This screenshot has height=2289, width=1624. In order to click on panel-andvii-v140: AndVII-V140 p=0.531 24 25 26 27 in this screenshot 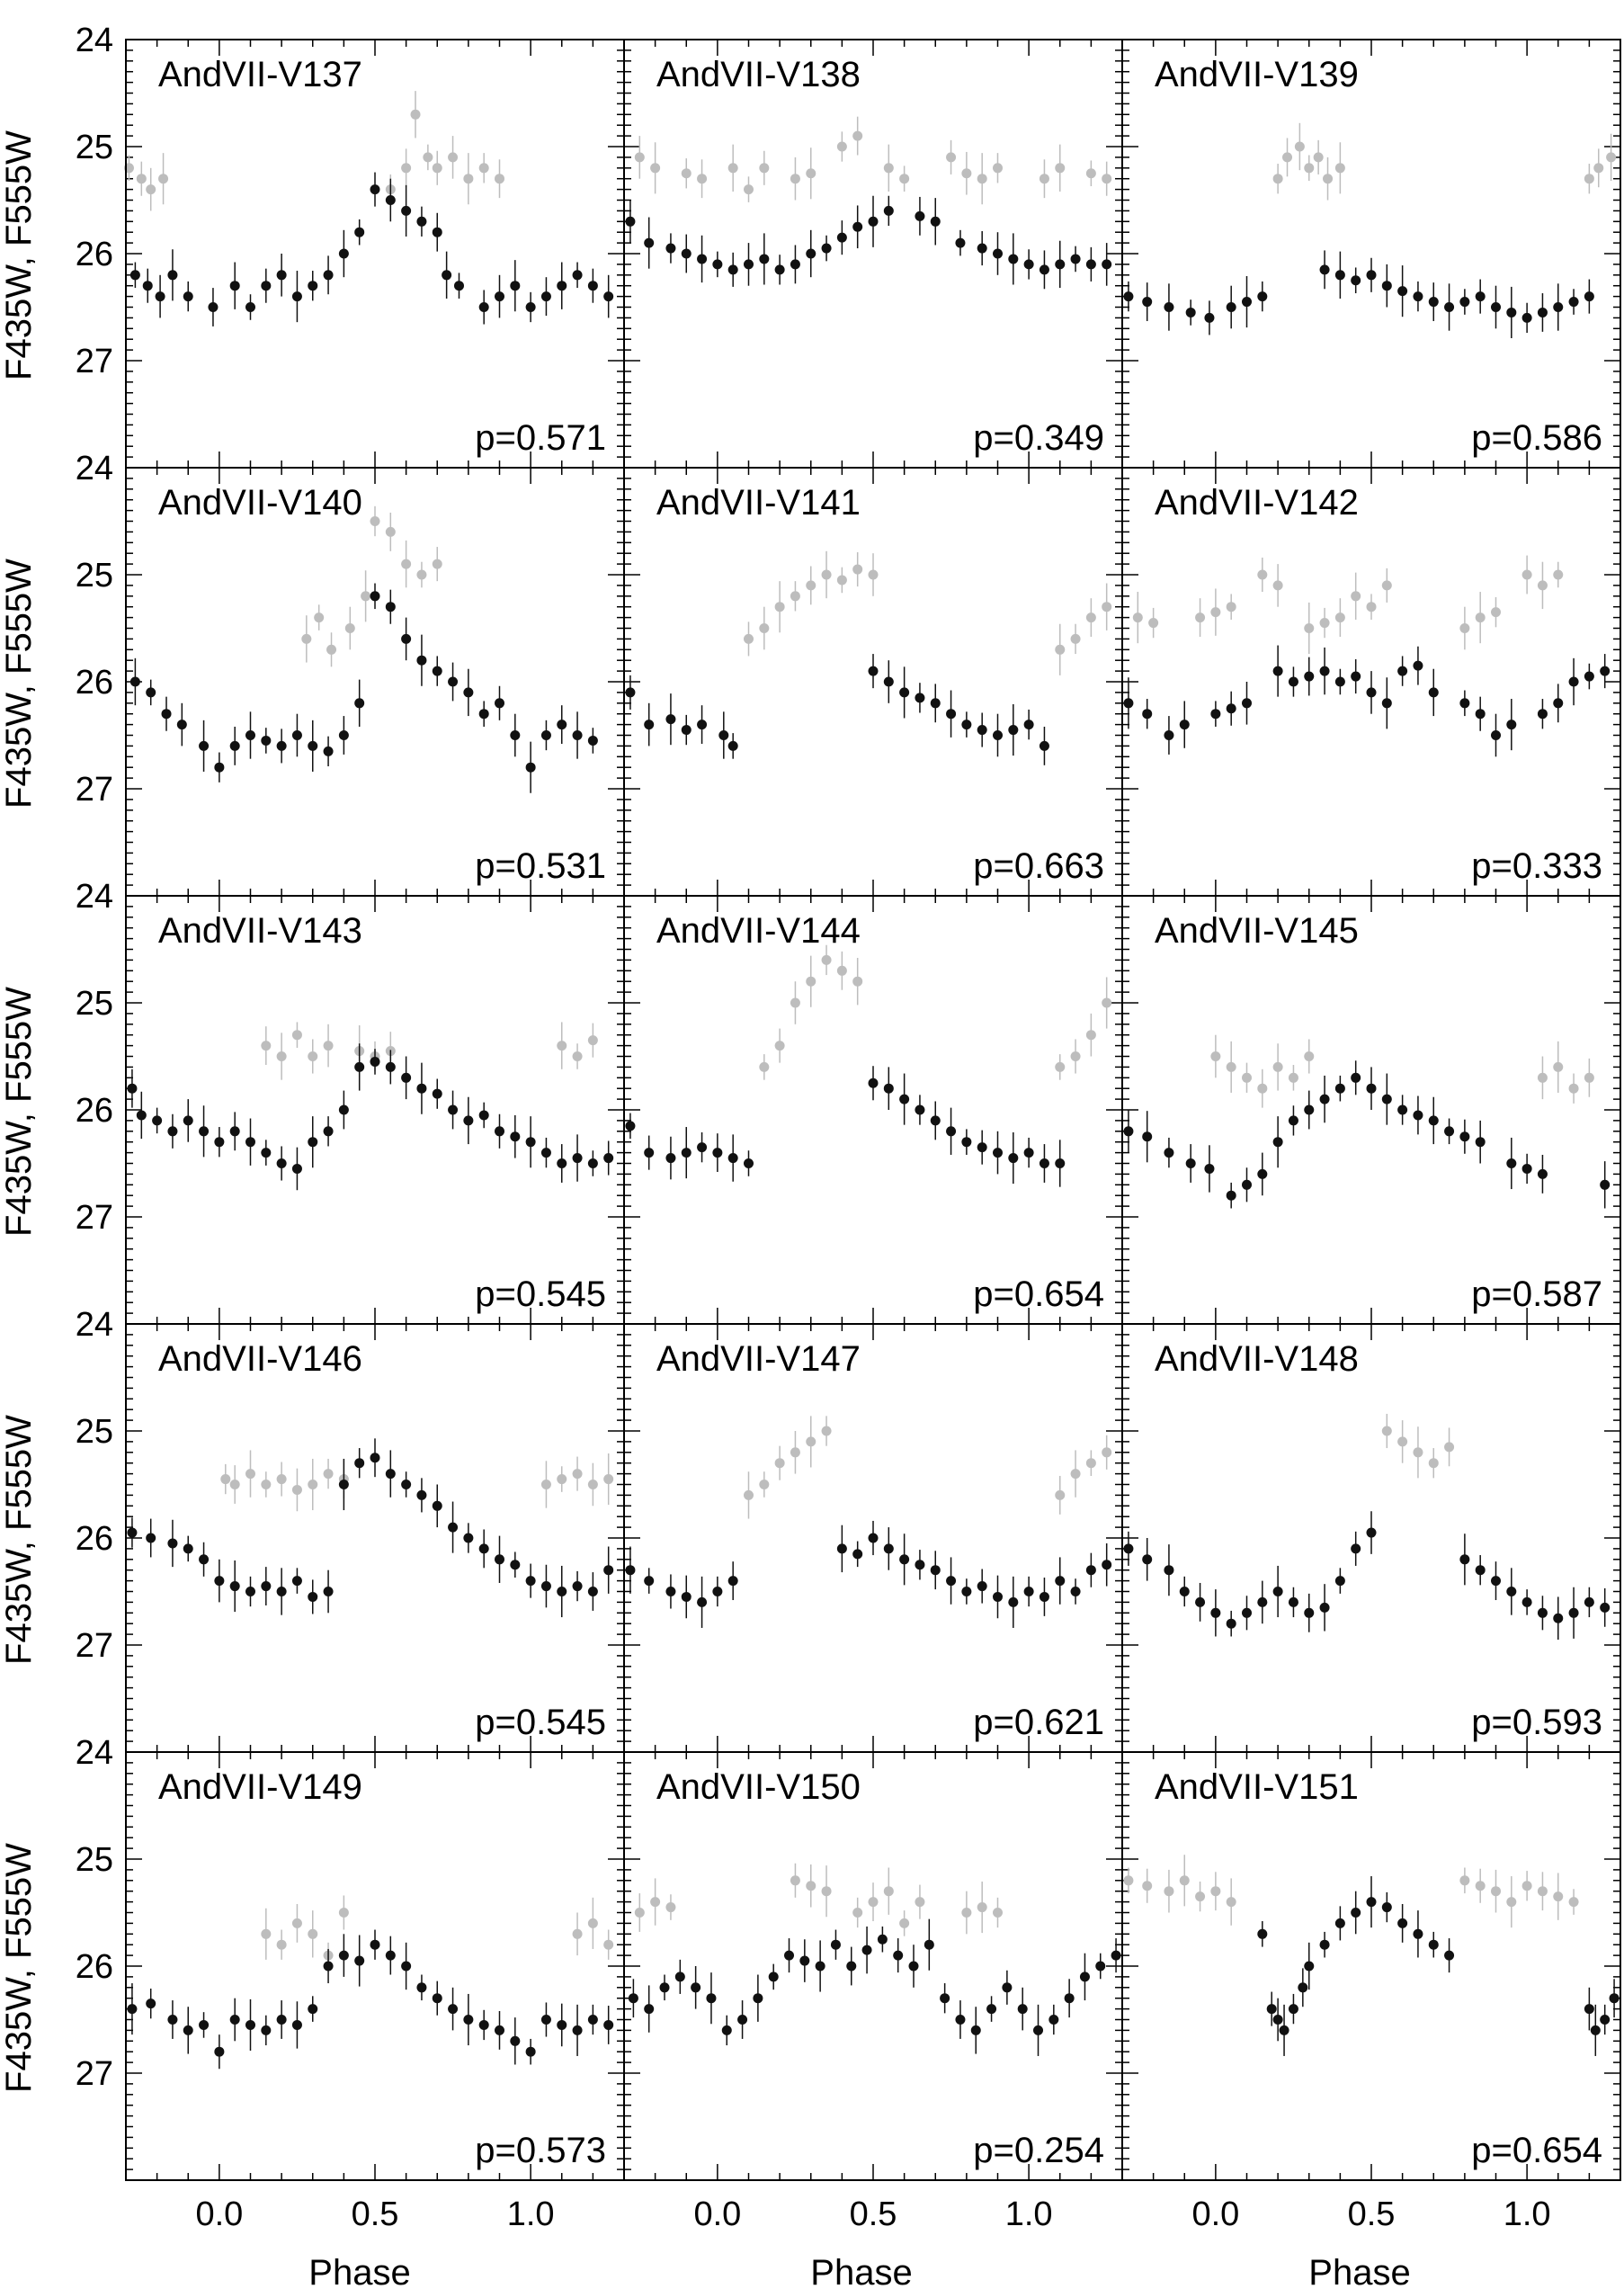, I will do `click(350, 673)`.